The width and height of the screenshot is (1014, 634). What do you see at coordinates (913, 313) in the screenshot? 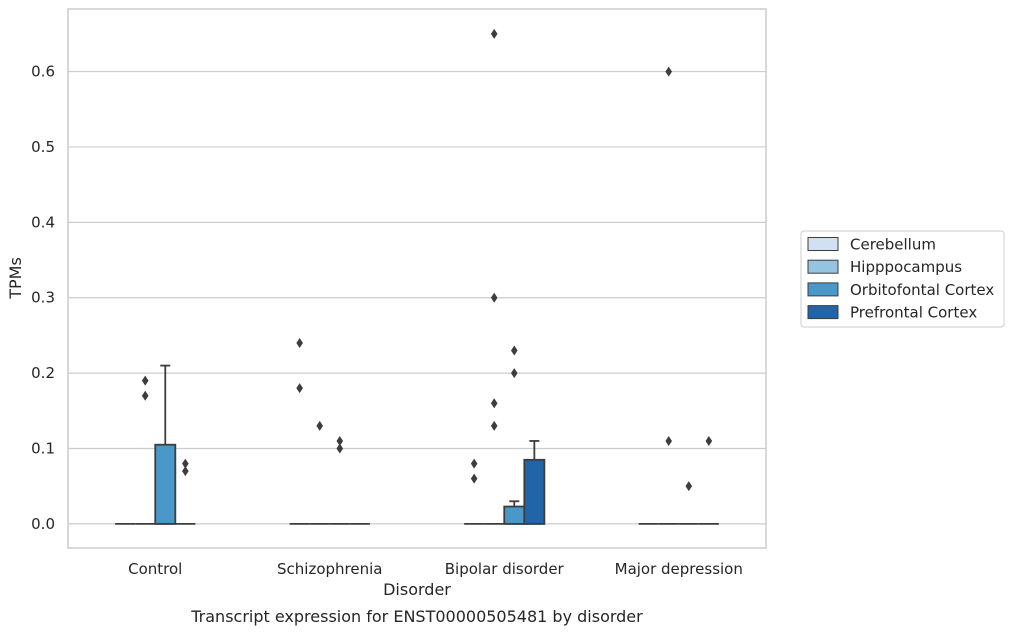
I see `legend-label: Prefrontal Cortex` at bounding box center [913, 313].